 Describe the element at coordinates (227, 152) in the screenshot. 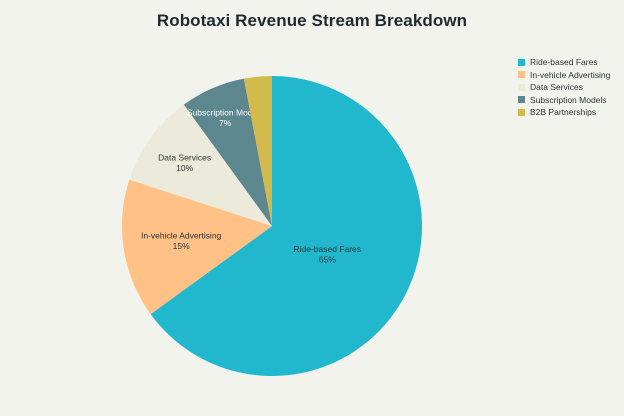

I see `pie-slice-subscription-models` at that location.